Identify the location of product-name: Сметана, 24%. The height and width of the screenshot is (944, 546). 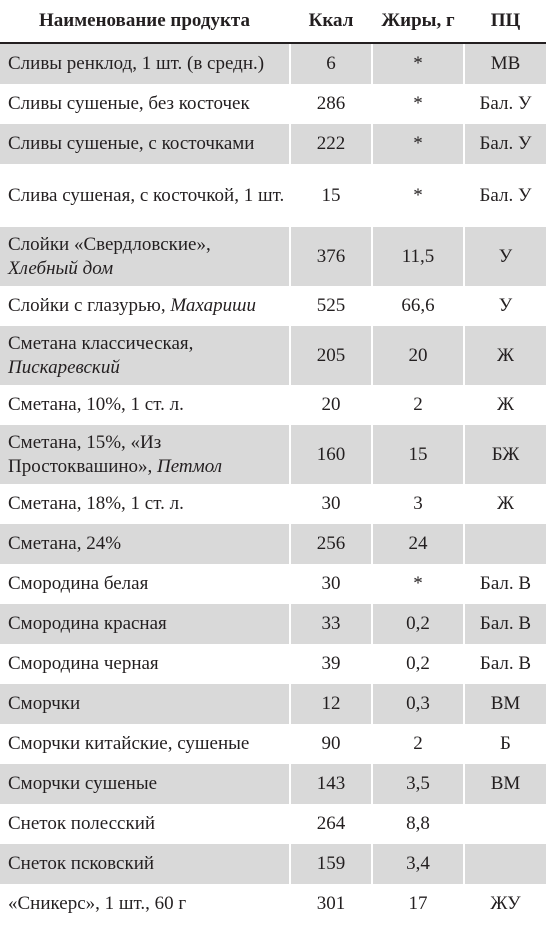
(145, 544).